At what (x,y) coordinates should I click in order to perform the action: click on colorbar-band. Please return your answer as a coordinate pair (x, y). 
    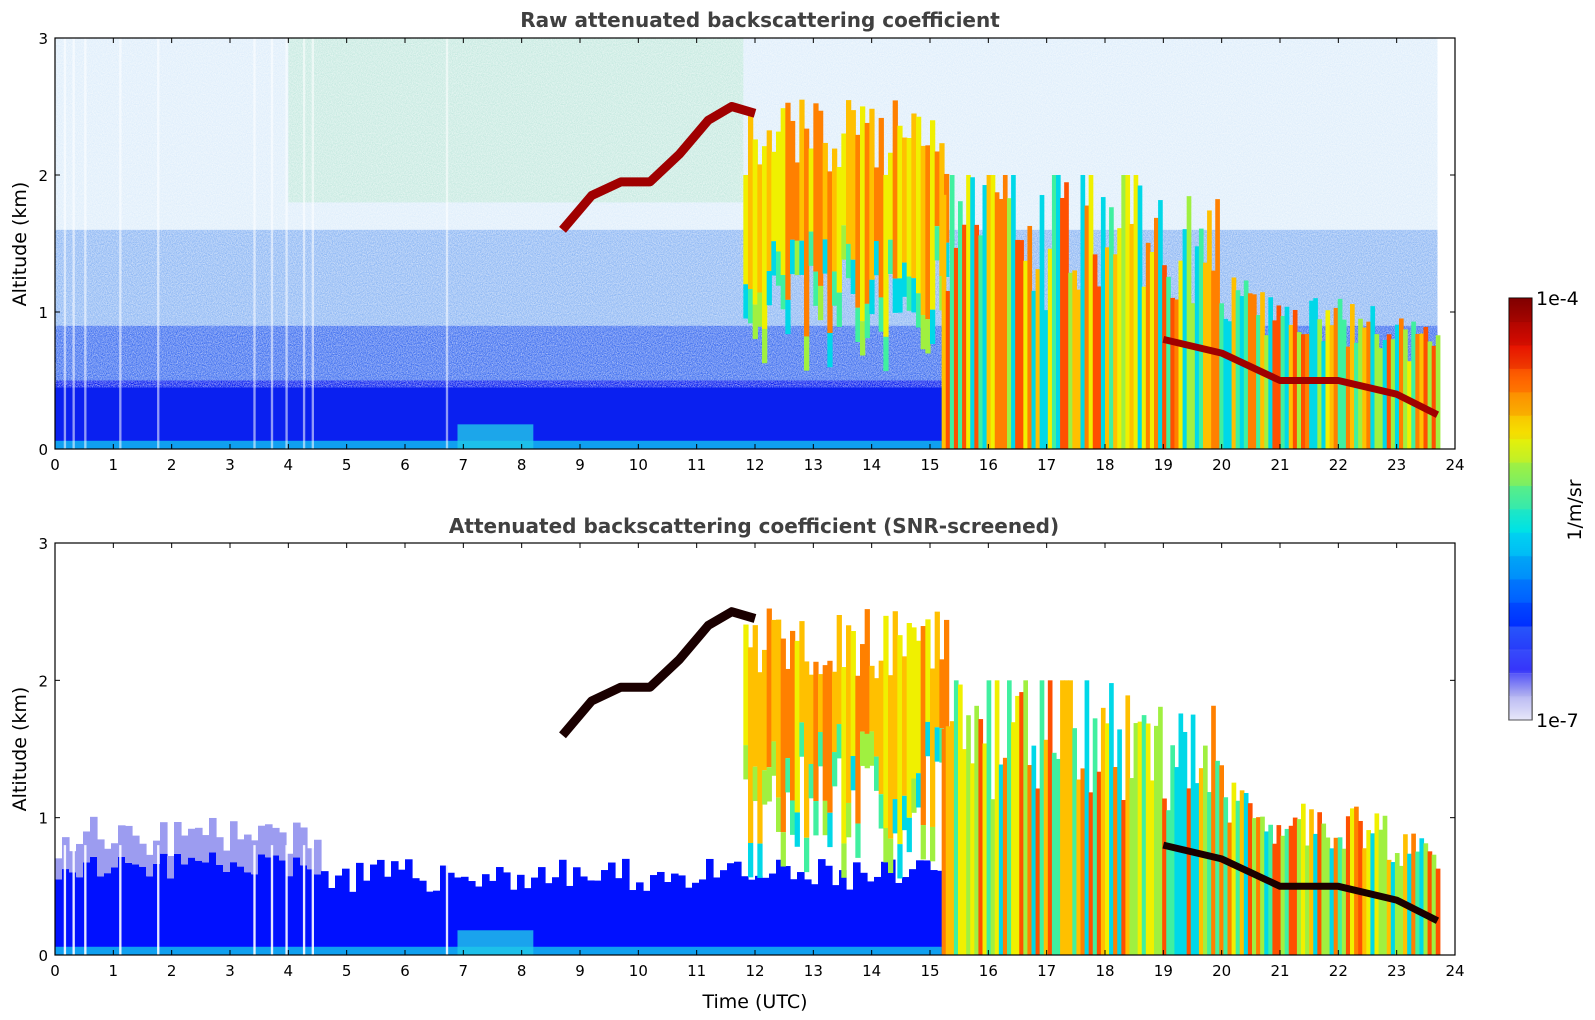
    Looking at the image, I should click on (1520, 661).